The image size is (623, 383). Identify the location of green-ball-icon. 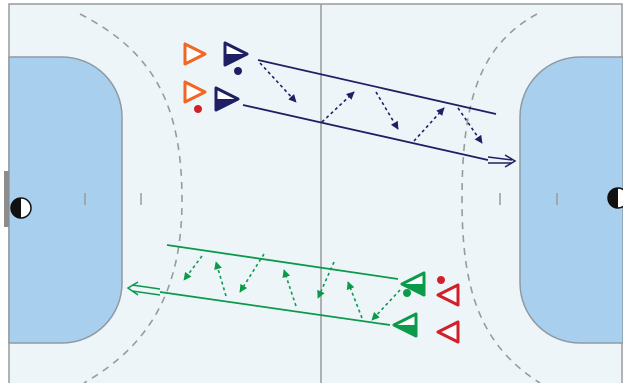
(407, 293).